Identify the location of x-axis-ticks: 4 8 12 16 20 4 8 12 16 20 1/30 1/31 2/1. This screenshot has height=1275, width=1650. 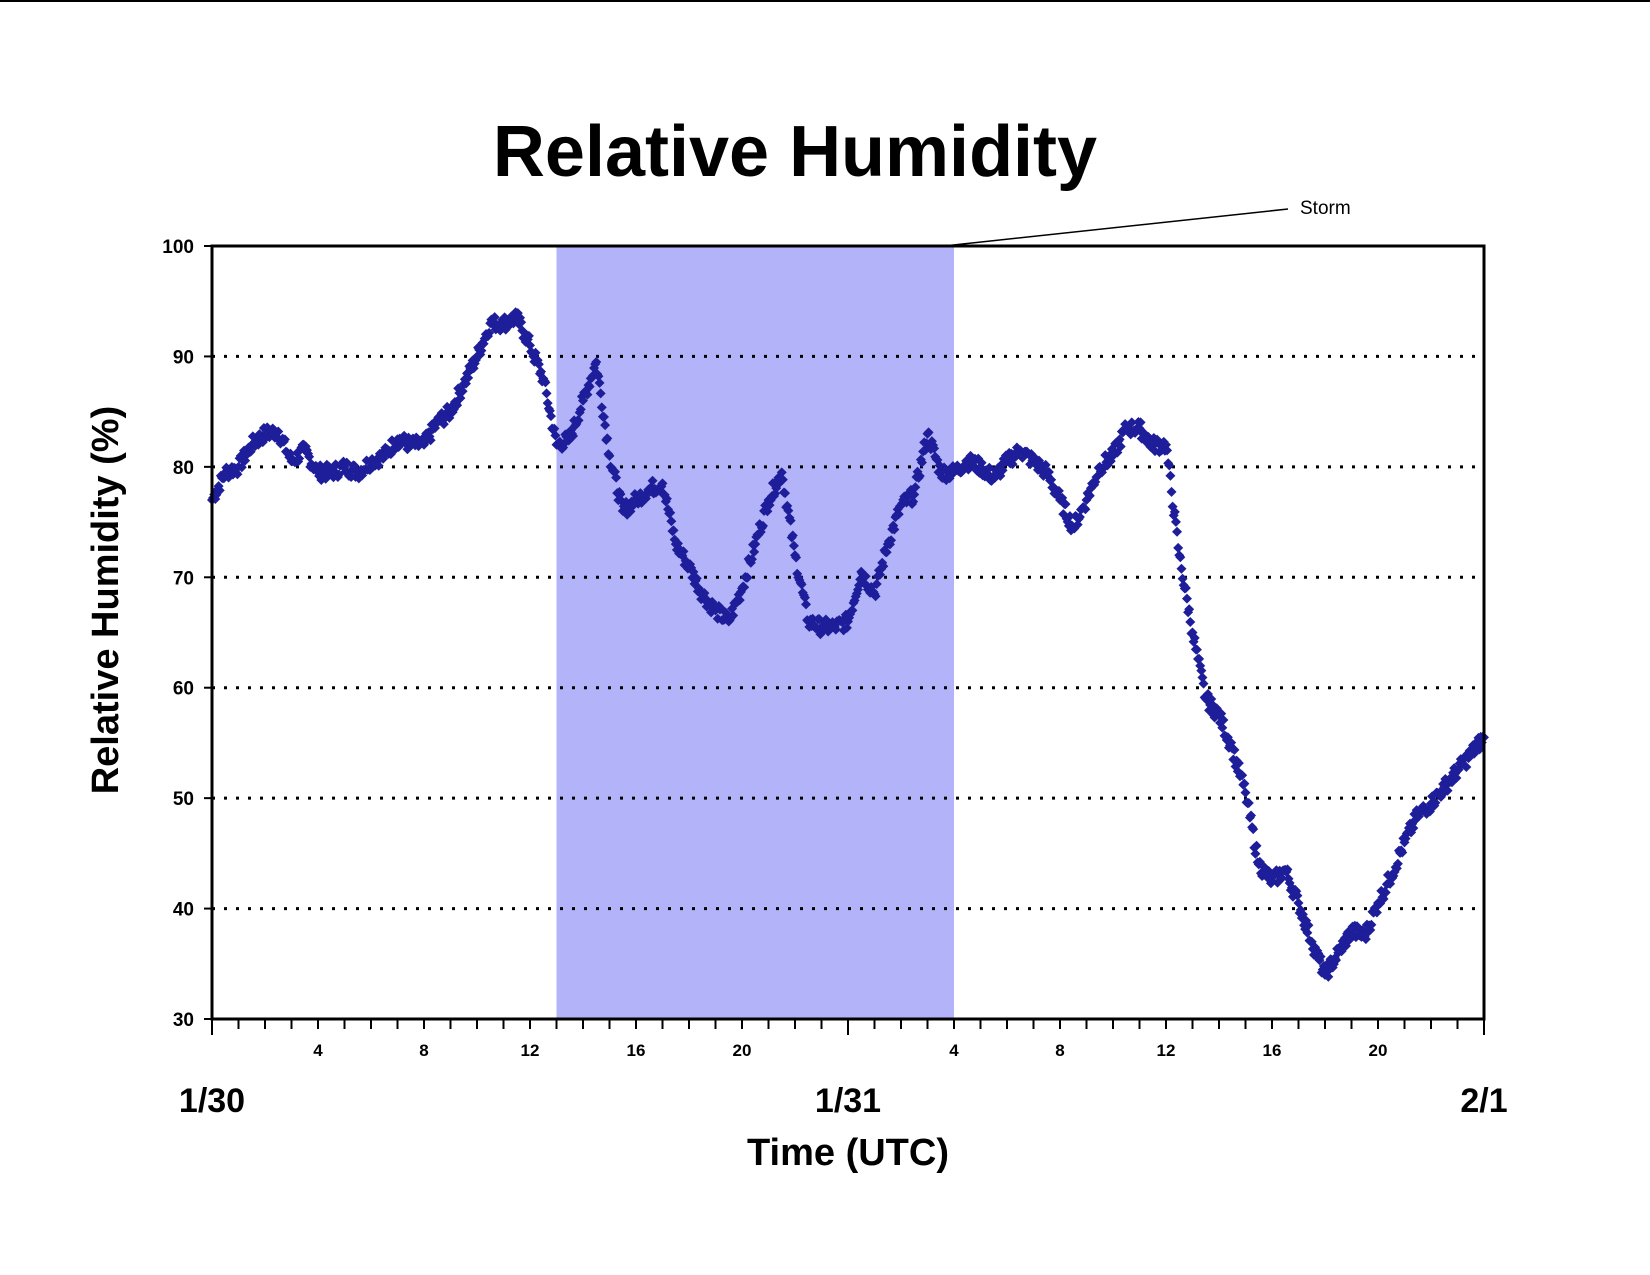
(843, 1069).